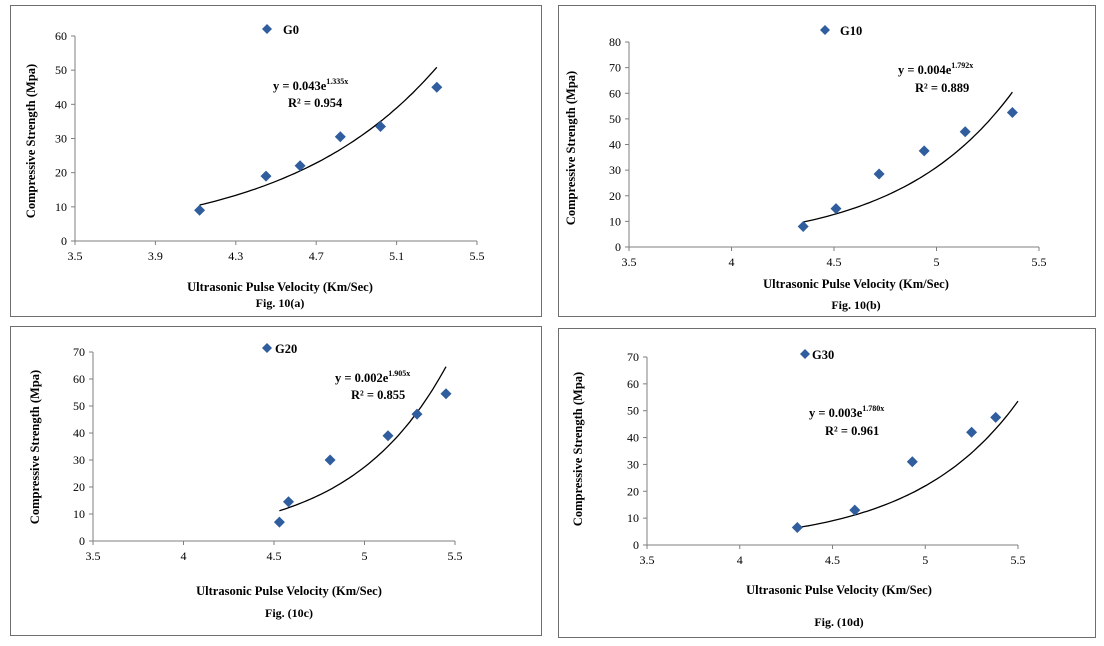  What do you see at coordinates (286, 349) in the screenshot?
I see `legend-label-g20: G20` at bounding box center [286, 349].